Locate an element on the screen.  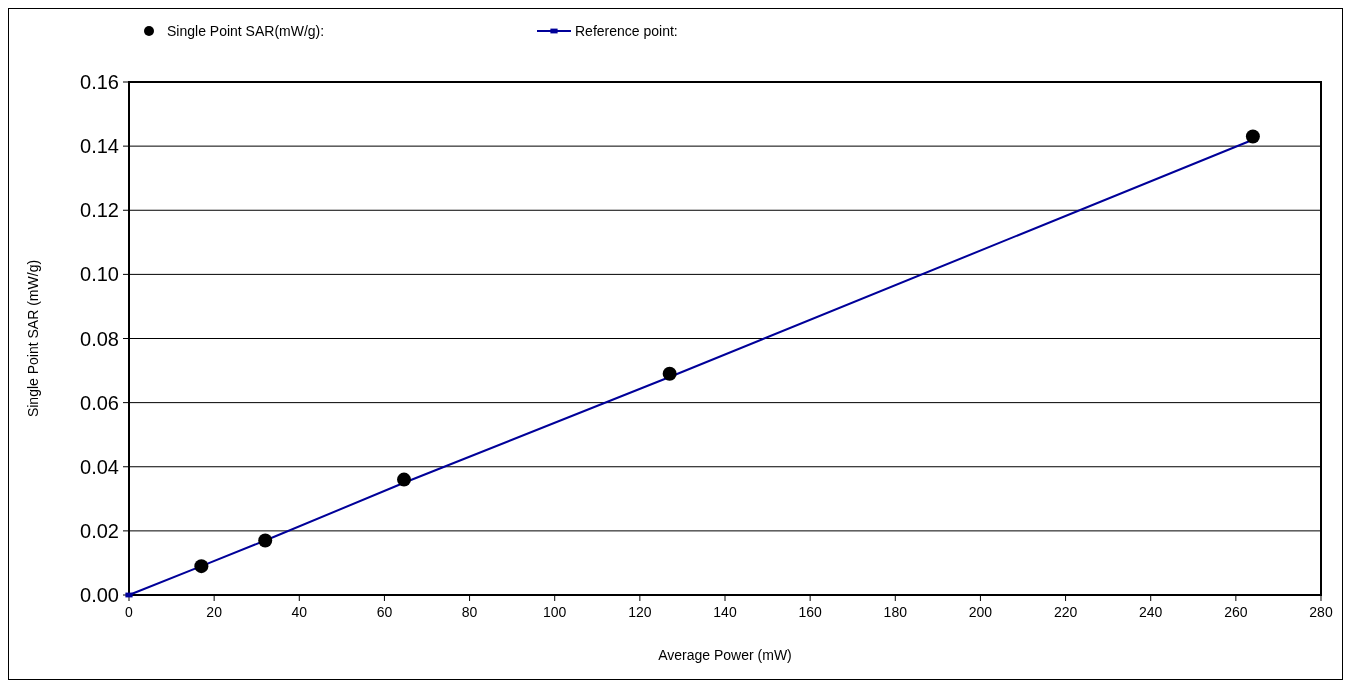
x-tick-label: 260 is located at coordinates (1236, 612).